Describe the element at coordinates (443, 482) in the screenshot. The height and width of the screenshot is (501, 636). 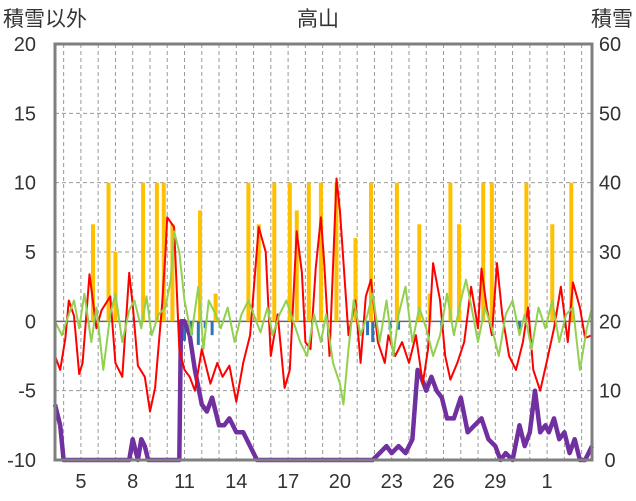
I see `x-tick-label: 26` at that location.